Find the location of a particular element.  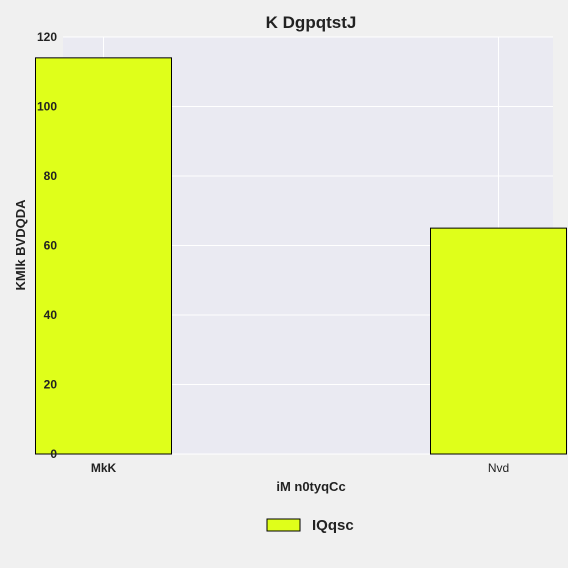

x-tick-label: MkK is located at coordinates (104, 468).